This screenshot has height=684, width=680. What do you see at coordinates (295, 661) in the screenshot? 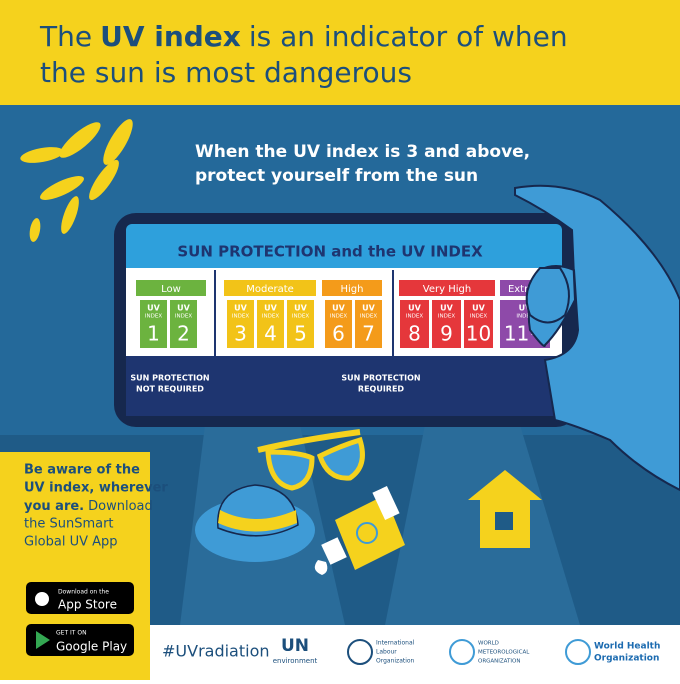
I see `un-sub: environment` at bounding box center [295, 661].